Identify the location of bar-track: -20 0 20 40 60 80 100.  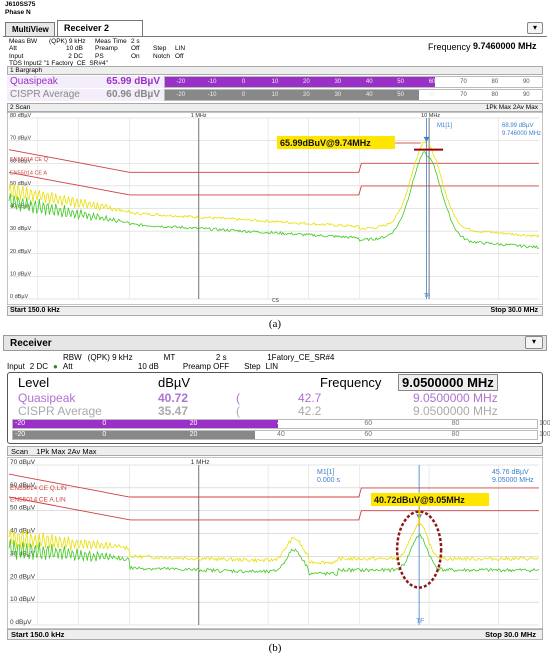
(281, 424).